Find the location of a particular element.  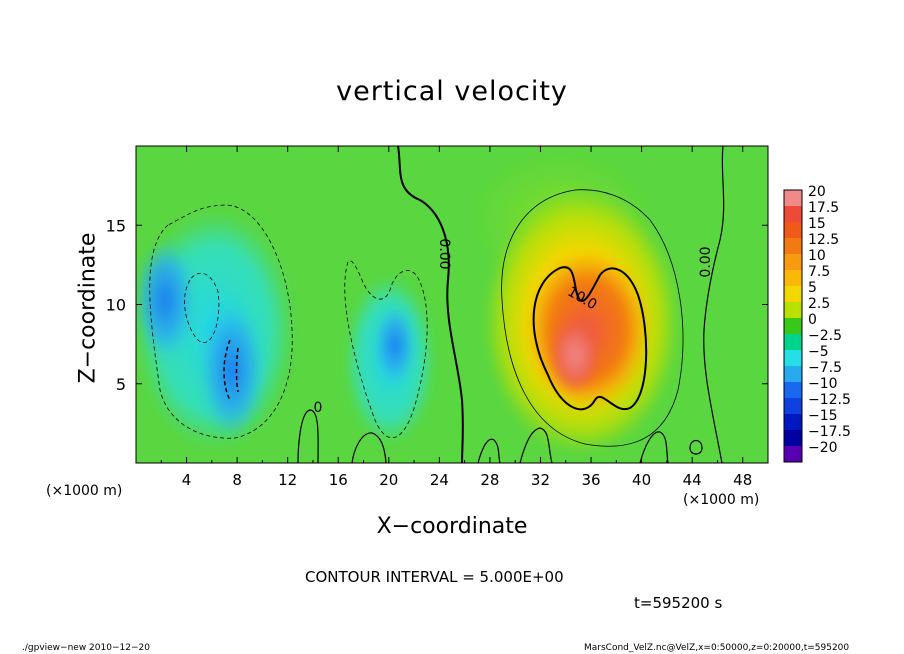

x-tick-label: 8 is located at coordinates (237, 480).